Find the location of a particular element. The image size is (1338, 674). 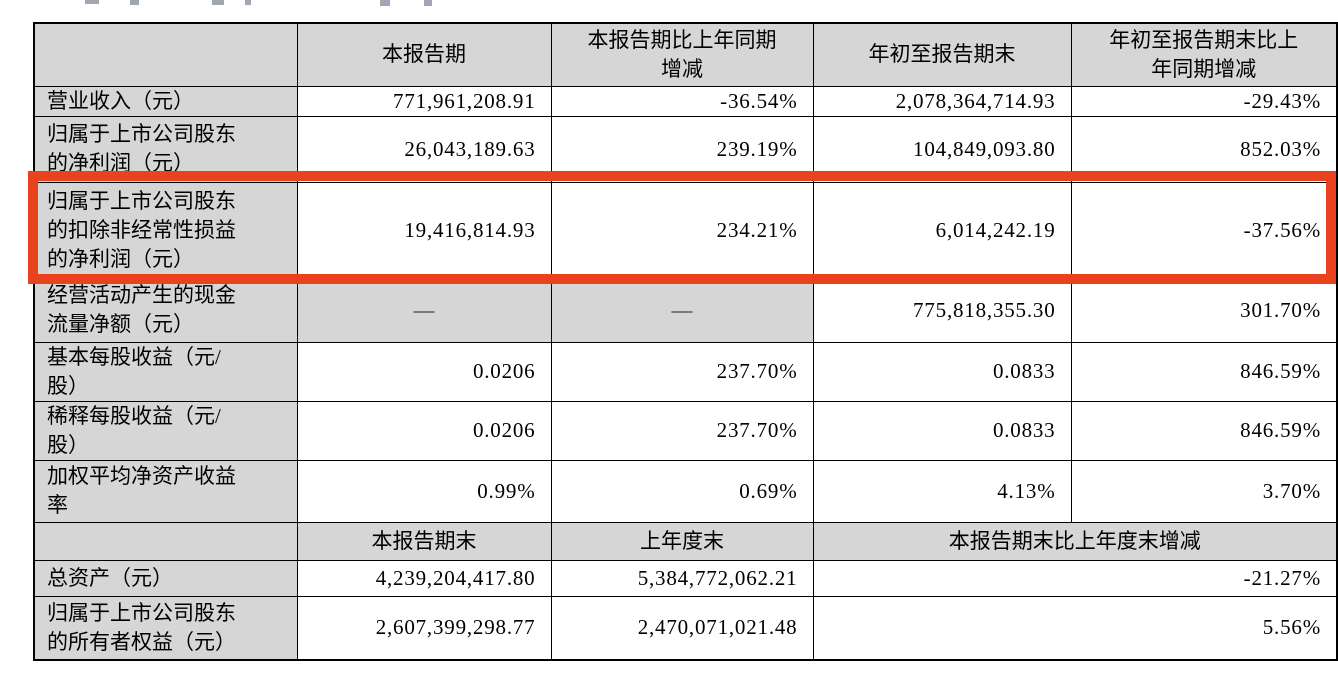

value-cell: 2,607,399,298.77 is located at coordinates (424, 628).